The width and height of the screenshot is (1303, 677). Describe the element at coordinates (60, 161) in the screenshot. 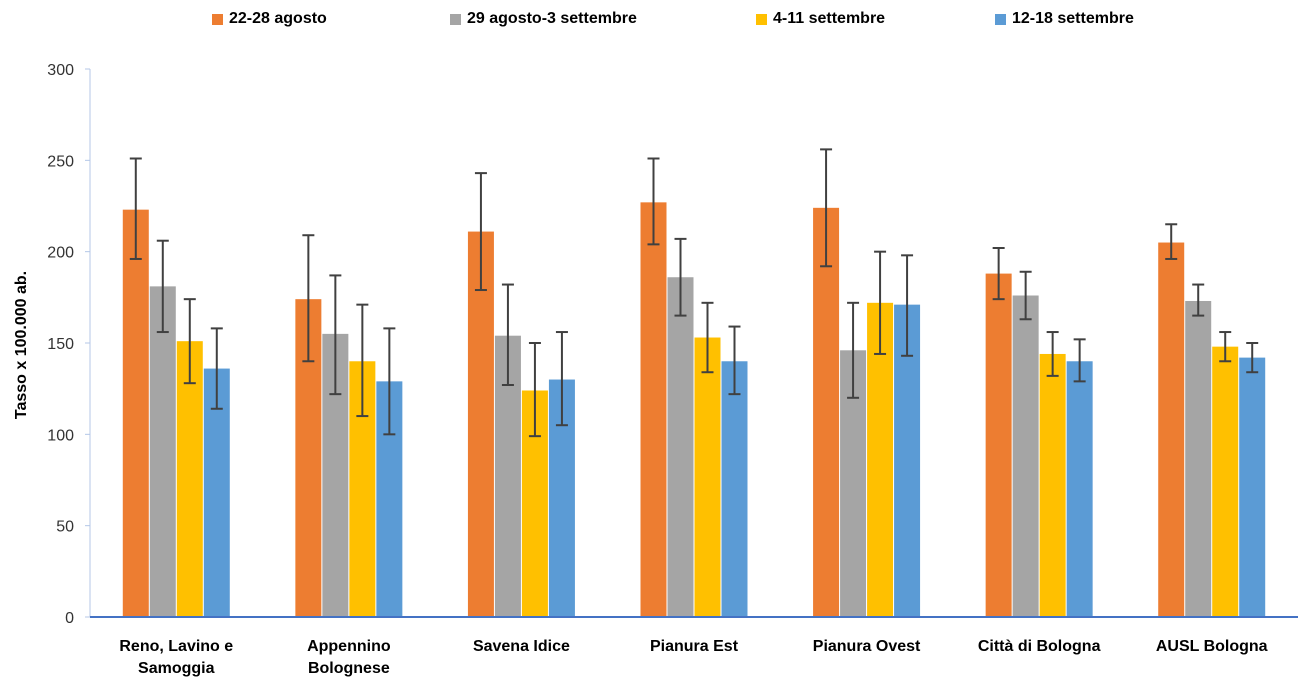

I see `y-tick-label: 250` at that location.